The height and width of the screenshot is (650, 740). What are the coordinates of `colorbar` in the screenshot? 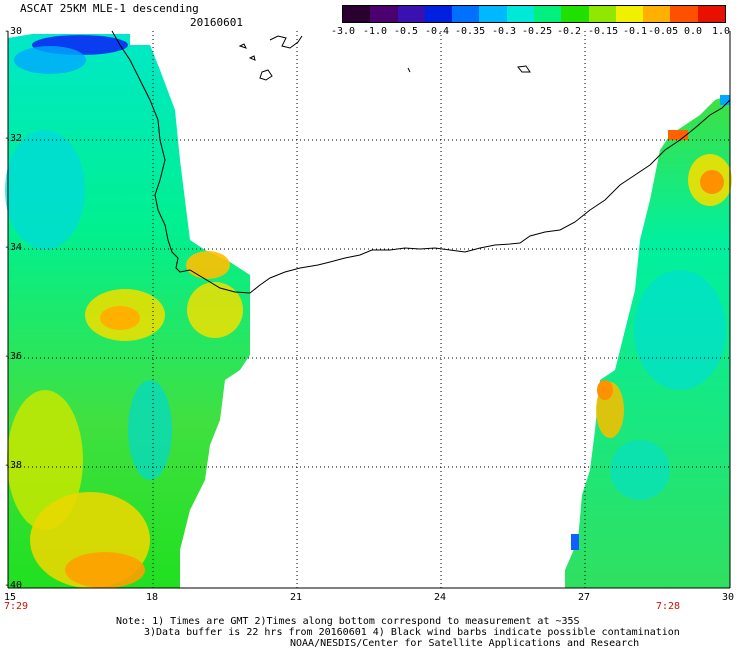 It's located at (534, 14).